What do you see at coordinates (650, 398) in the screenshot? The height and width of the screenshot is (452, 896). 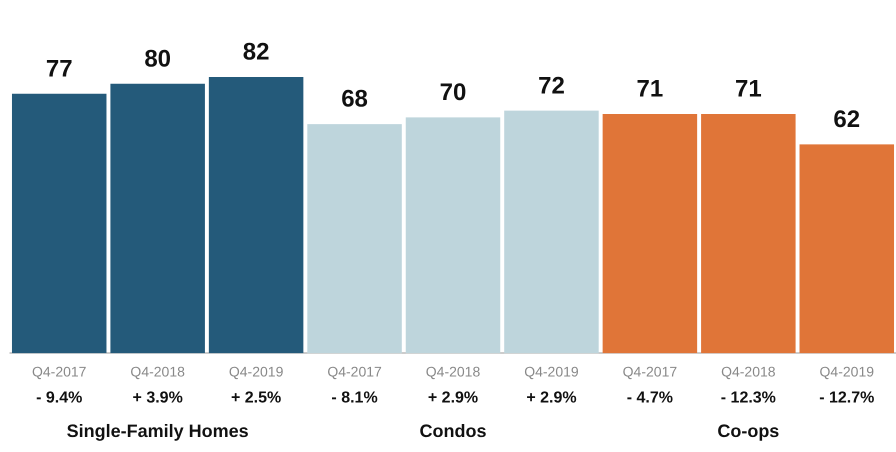 I see `text: - 4.7%` at bounding box center [650, 398].